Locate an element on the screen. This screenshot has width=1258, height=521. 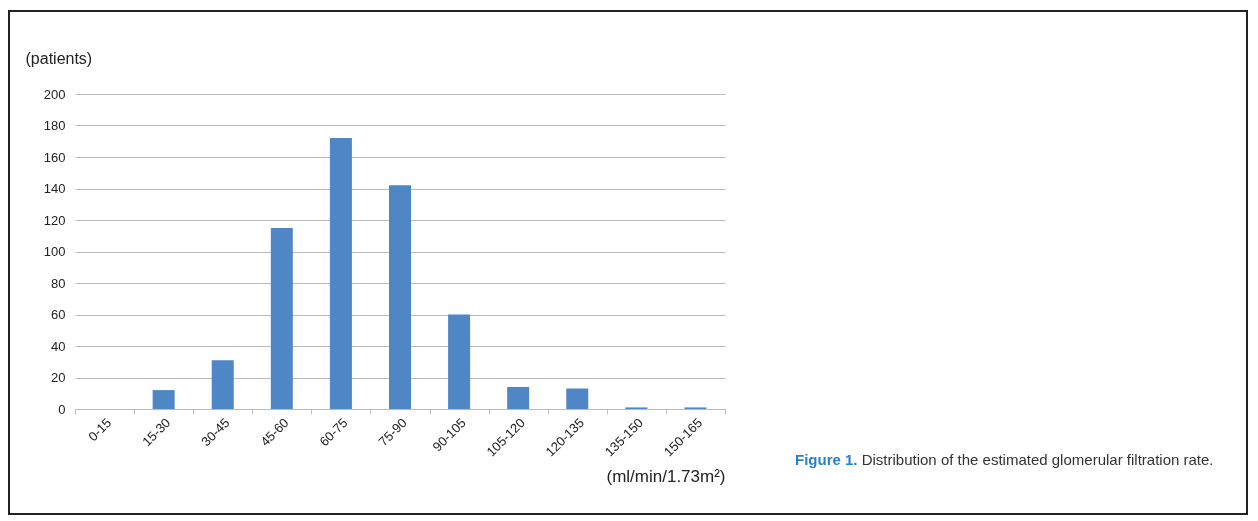
y-tick-label: 120 is located at coordinates (54, 220).